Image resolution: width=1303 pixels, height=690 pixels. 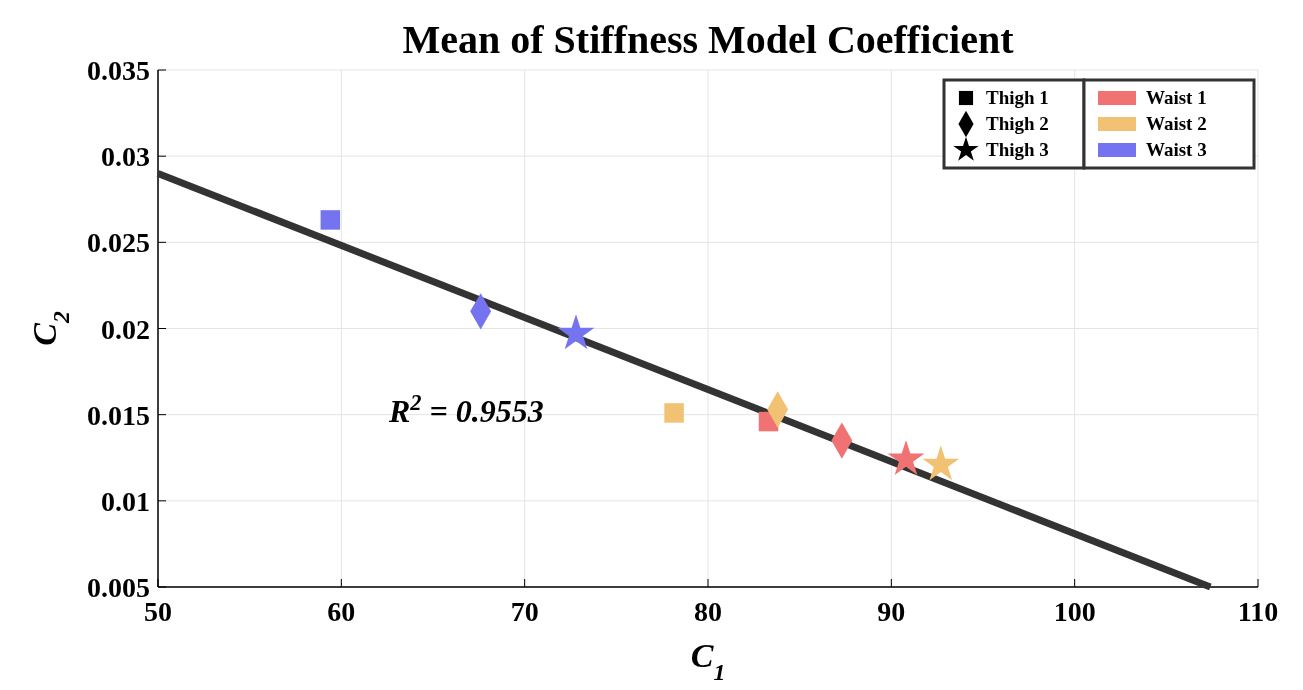 I want to click on text: Thigh 1, so click(x=1017, y=97).